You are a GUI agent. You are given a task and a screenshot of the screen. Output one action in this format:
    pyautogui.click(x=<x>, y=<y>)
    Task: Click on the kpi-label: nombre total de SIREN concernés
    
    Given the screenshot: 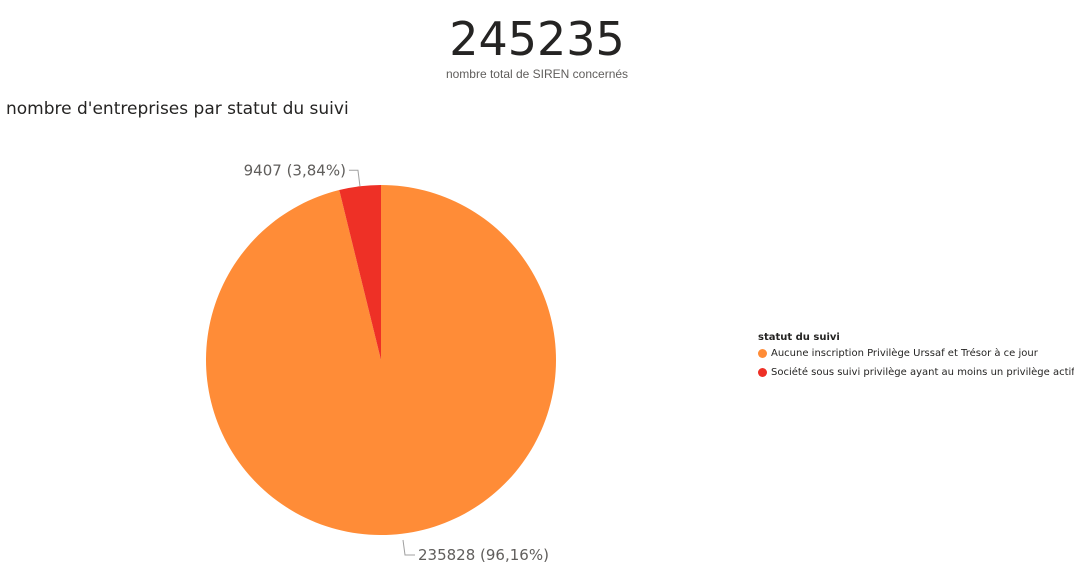 What is the action you would take?
    pyautogui.click(x=537, y=74)
    